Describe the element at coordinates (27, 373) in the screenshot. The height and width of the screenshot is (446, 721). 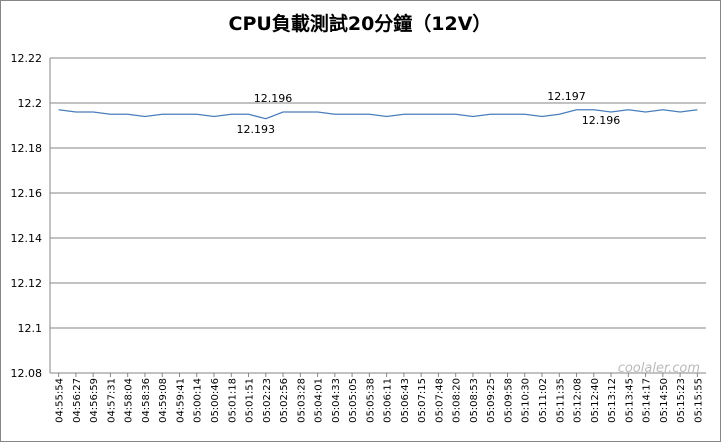
I see `y-tick-label: 12.08` at that location.